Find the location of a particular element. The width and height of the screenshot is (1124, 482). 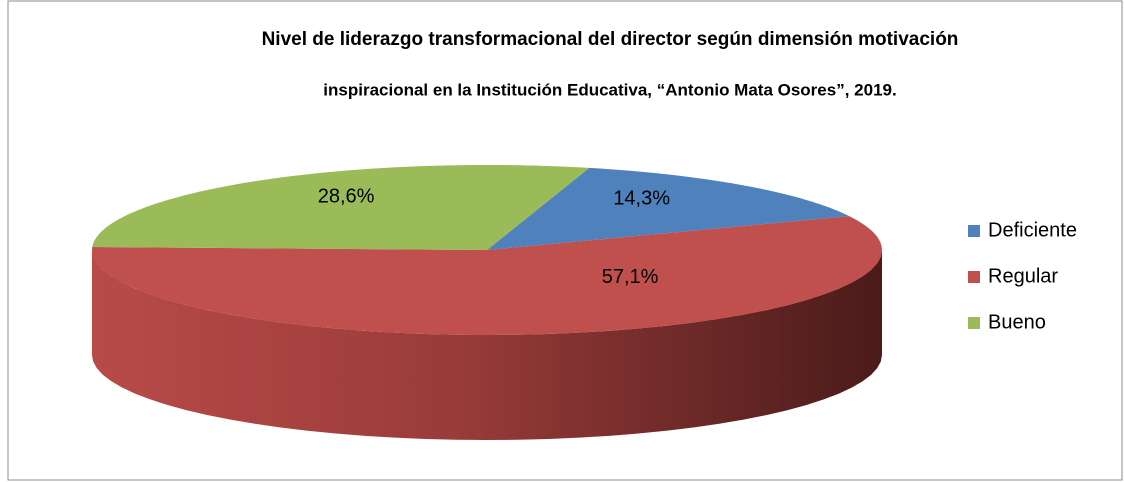

data-label: 57,1% is located at coordinates (630, 277).